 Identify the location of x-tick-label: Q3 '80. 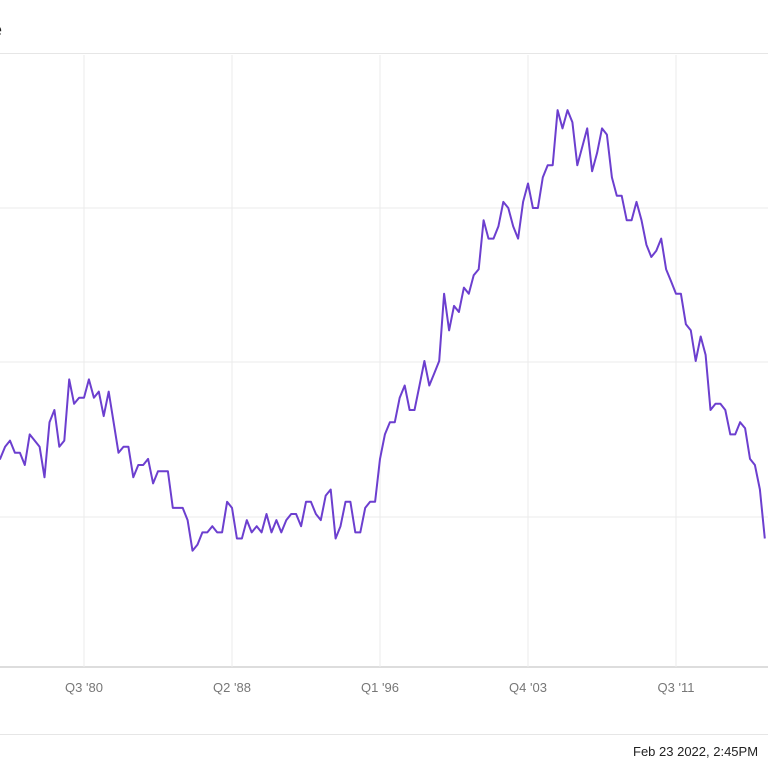
(84, 687).